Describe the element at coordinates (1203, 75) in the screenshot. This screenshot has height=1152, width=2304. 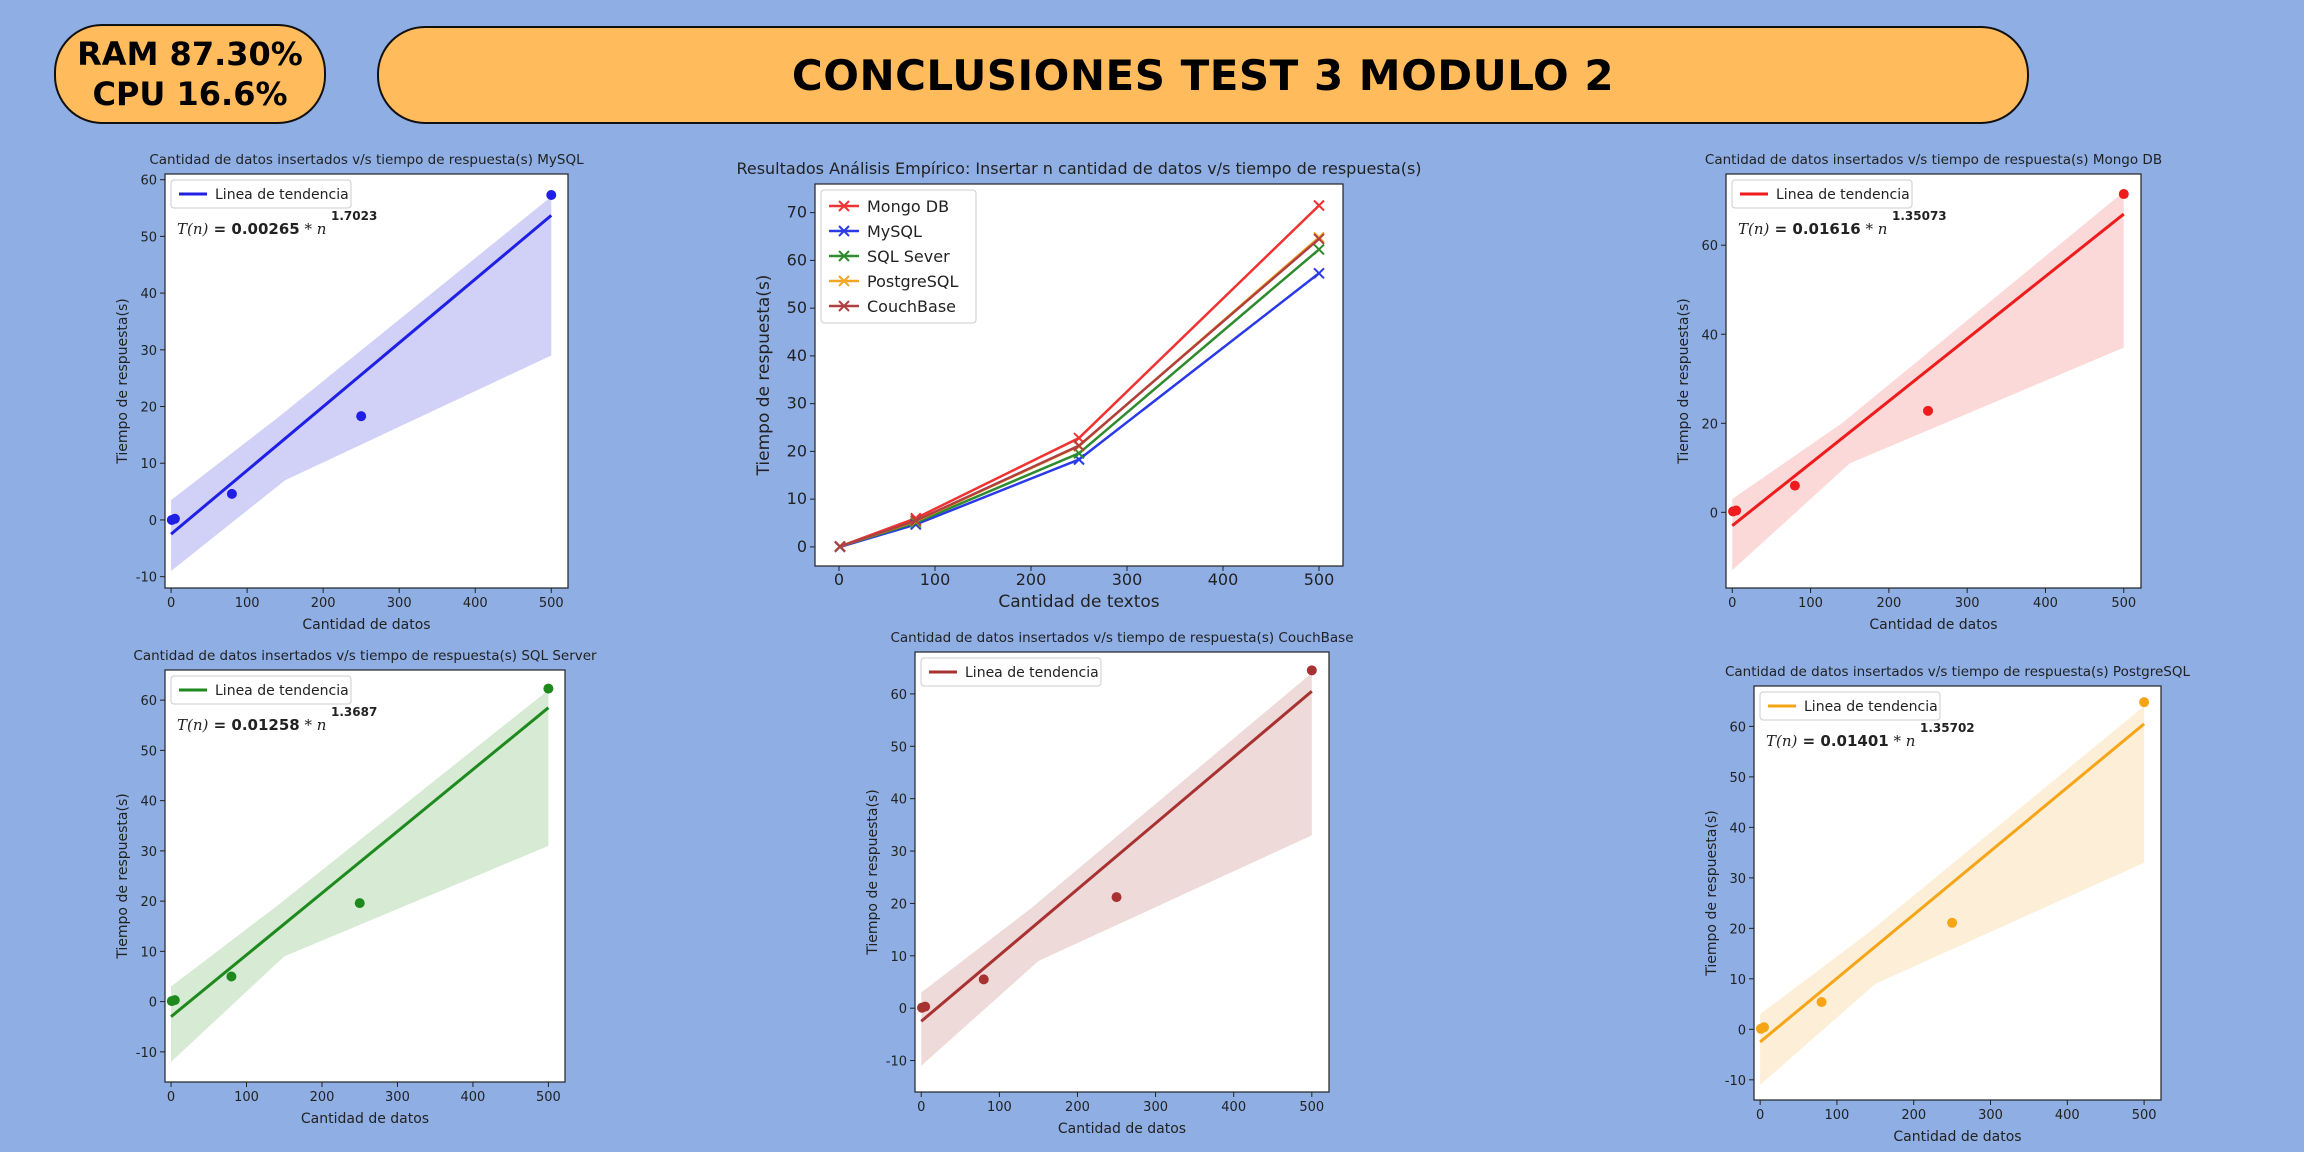
I see `page-title-banner: CONCLUSIONES TEST 3 MODULO 2` at that location.